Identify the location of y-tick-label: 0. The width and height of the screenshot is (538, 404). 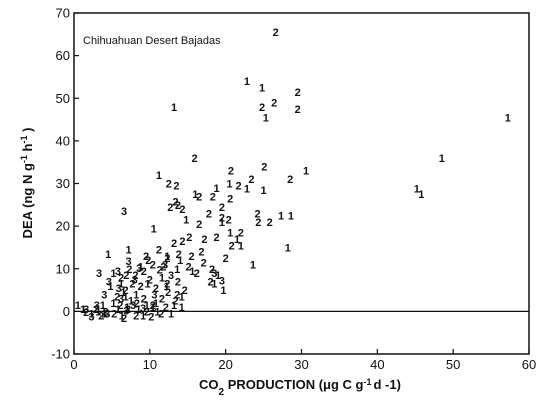
(66, 311).